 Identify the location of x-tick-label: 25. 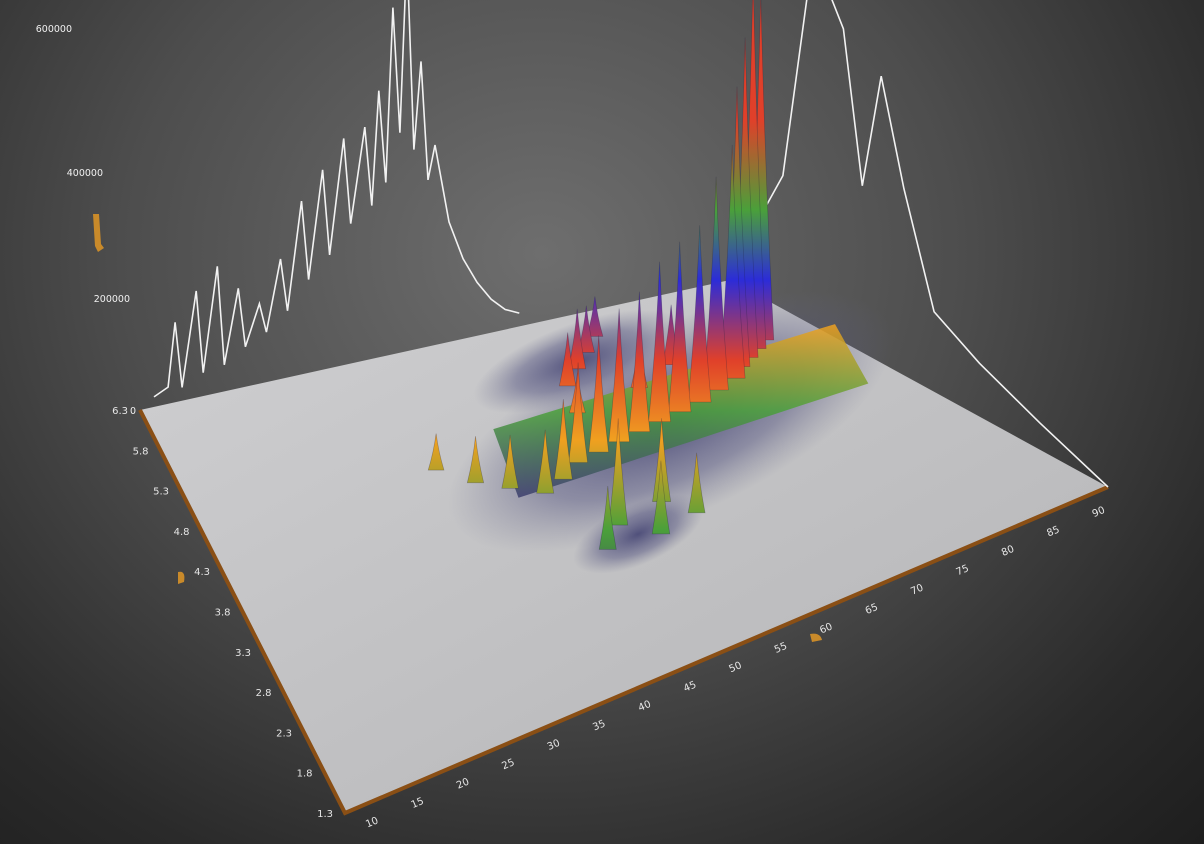
(508, 764).